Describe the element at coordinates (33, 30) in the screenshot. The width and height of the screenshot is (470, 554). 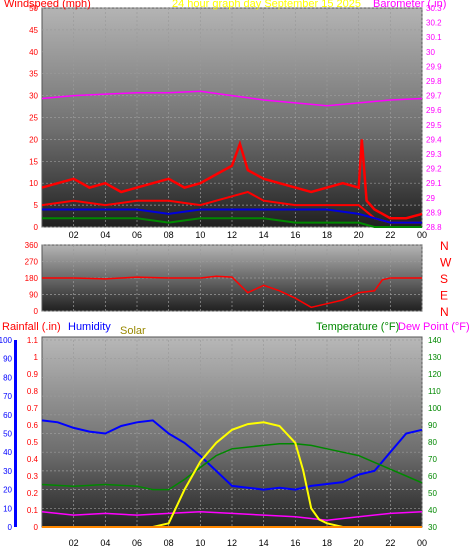
I see `windspeed-tick-label: 45` at that location.